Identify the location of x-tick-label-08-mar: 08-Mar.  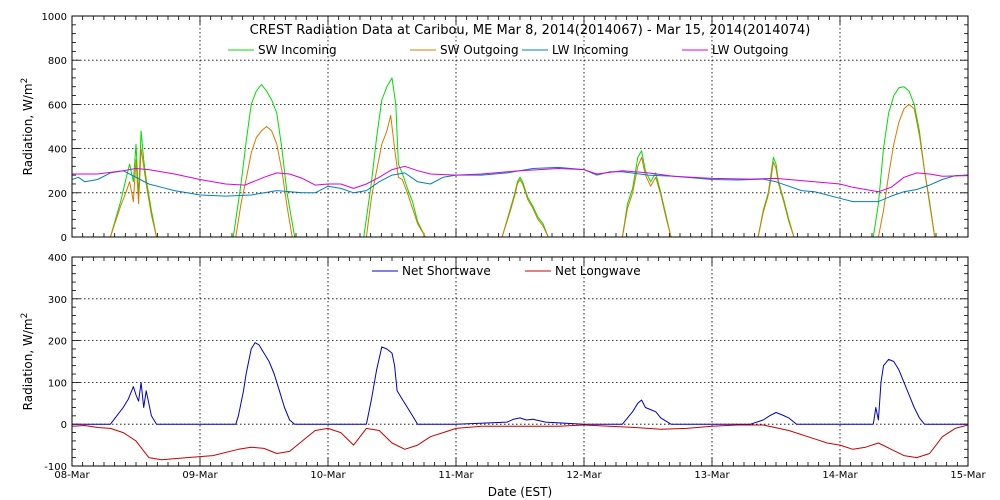
(72, 475).